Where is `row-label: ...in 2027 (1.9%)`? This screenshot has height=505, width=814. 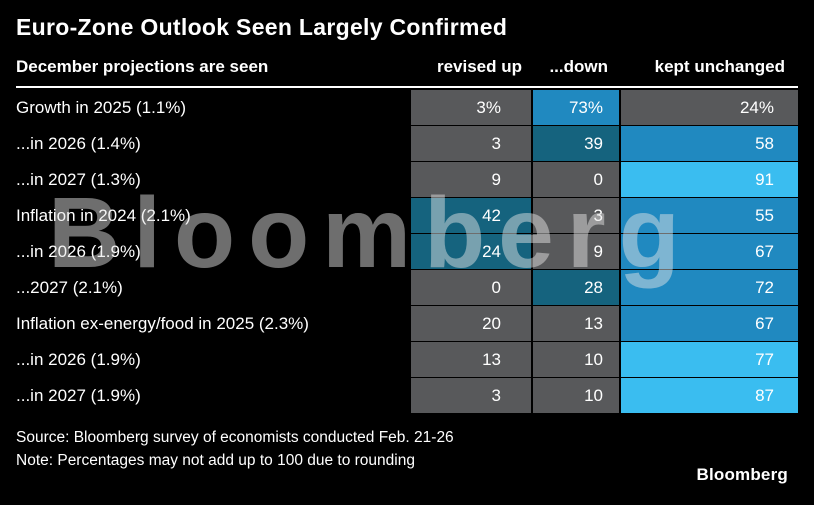
row-label: ...in 2027 (1.9%) is located at coordinates (78, 395).